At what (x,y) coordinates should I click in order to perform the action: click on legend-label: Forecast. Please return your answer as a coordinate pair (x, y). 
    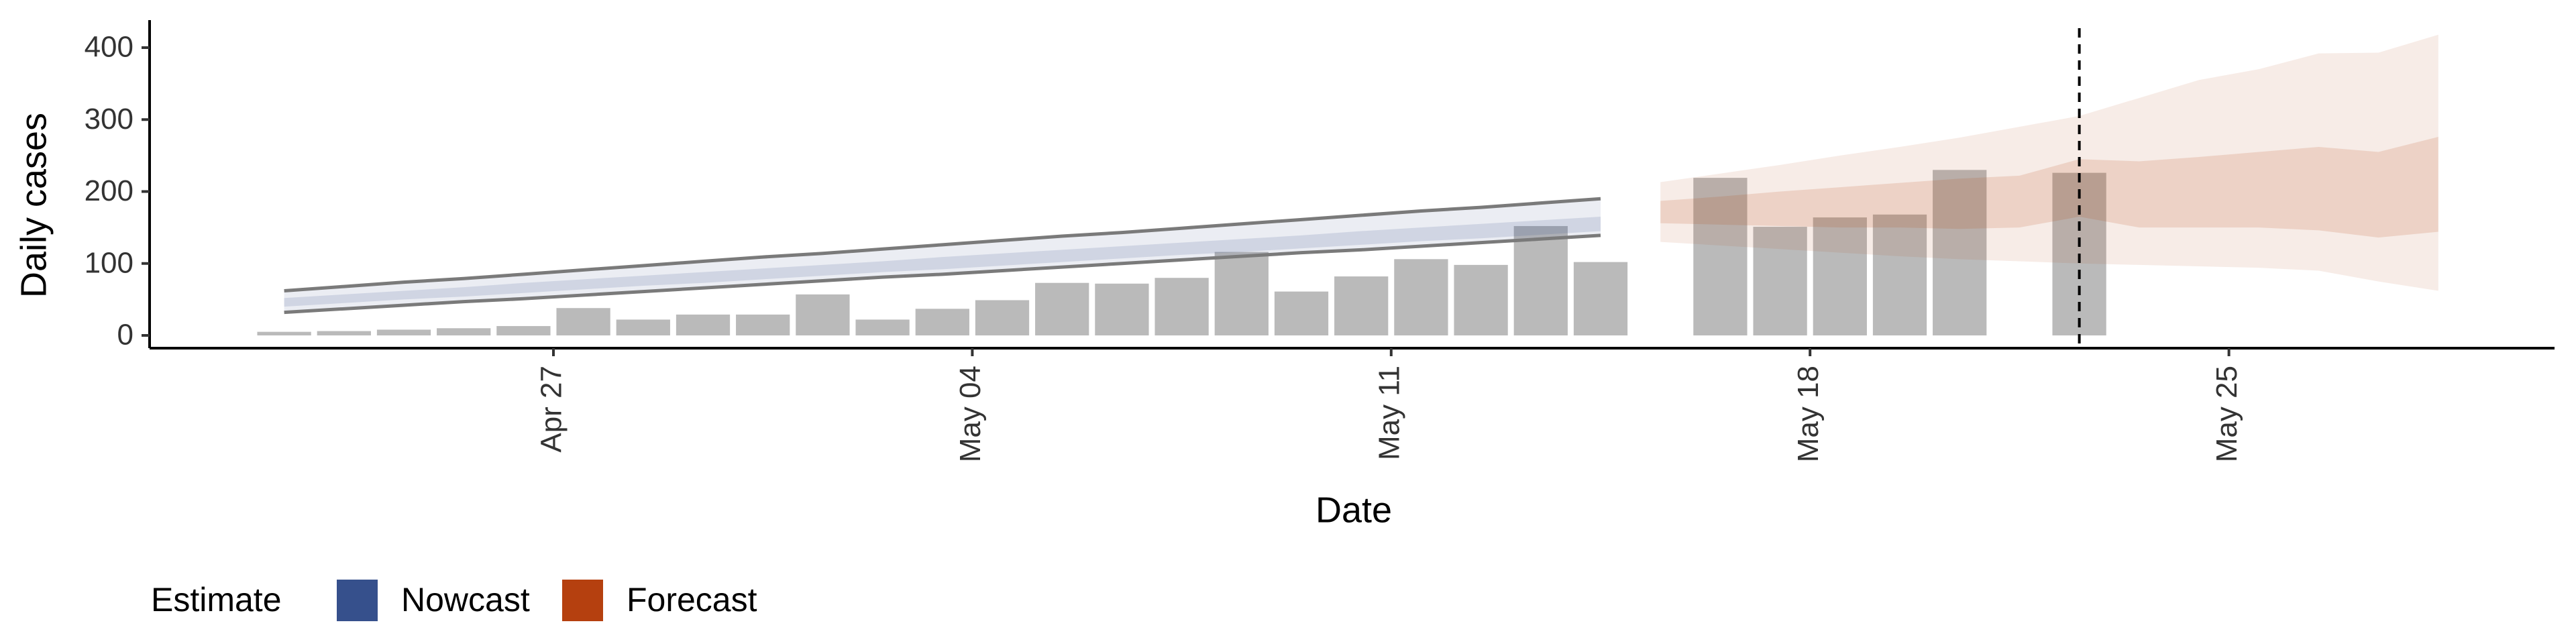
    Looking at the image, I should click on (692, 600).